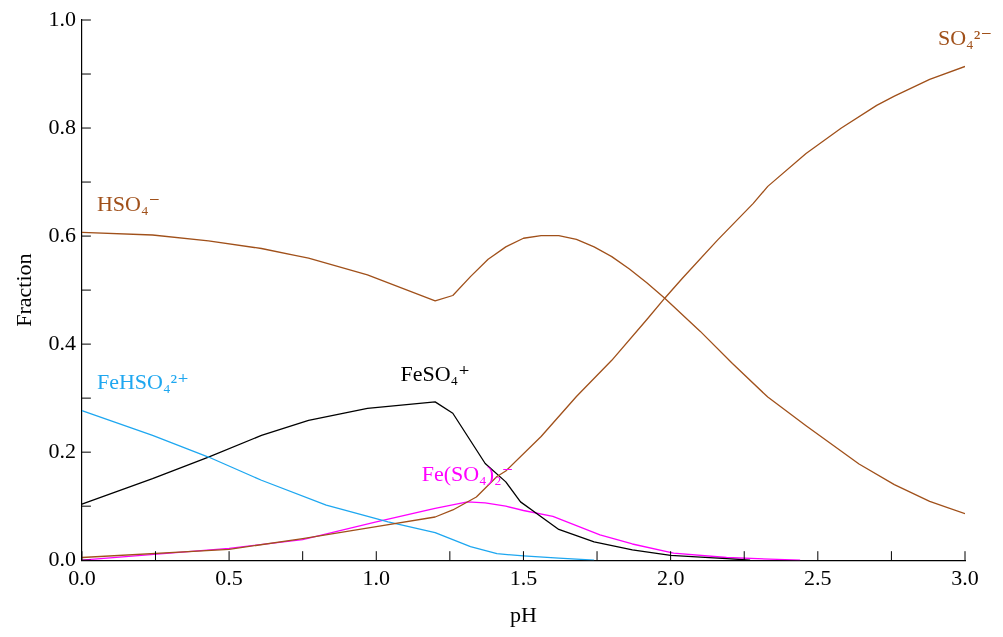 The width and height of the screenshot is (1003, 637). I want to click on x-tick-label: 1.0, so click(376, 578).